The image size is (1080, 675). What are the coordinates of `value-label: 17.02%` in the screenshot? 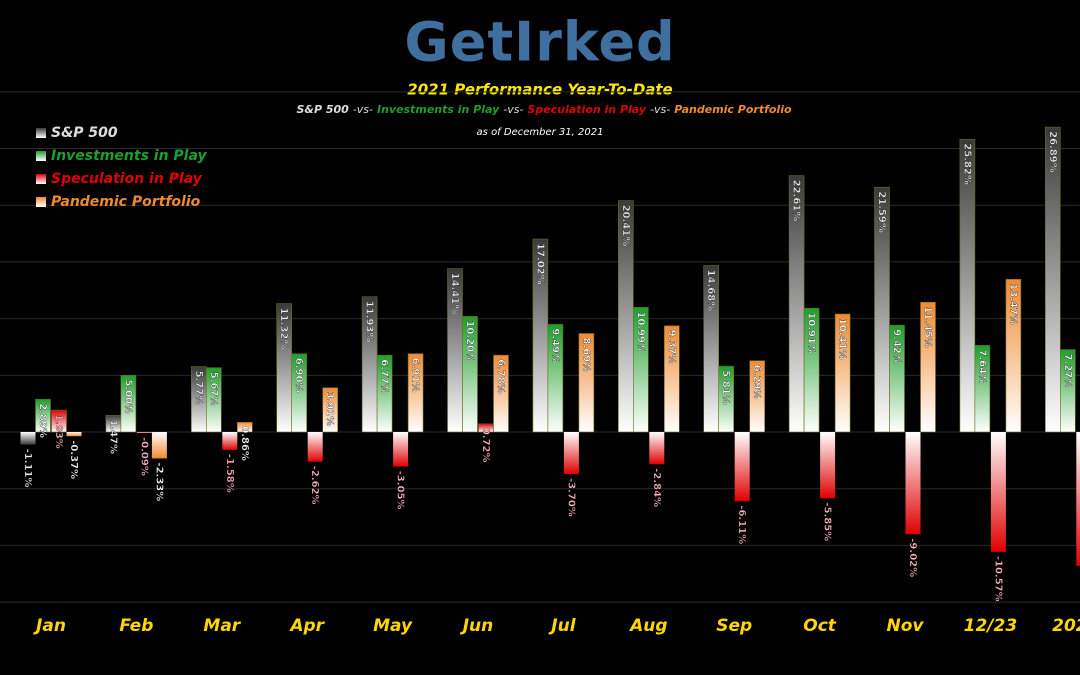 It's located at (539, 264).